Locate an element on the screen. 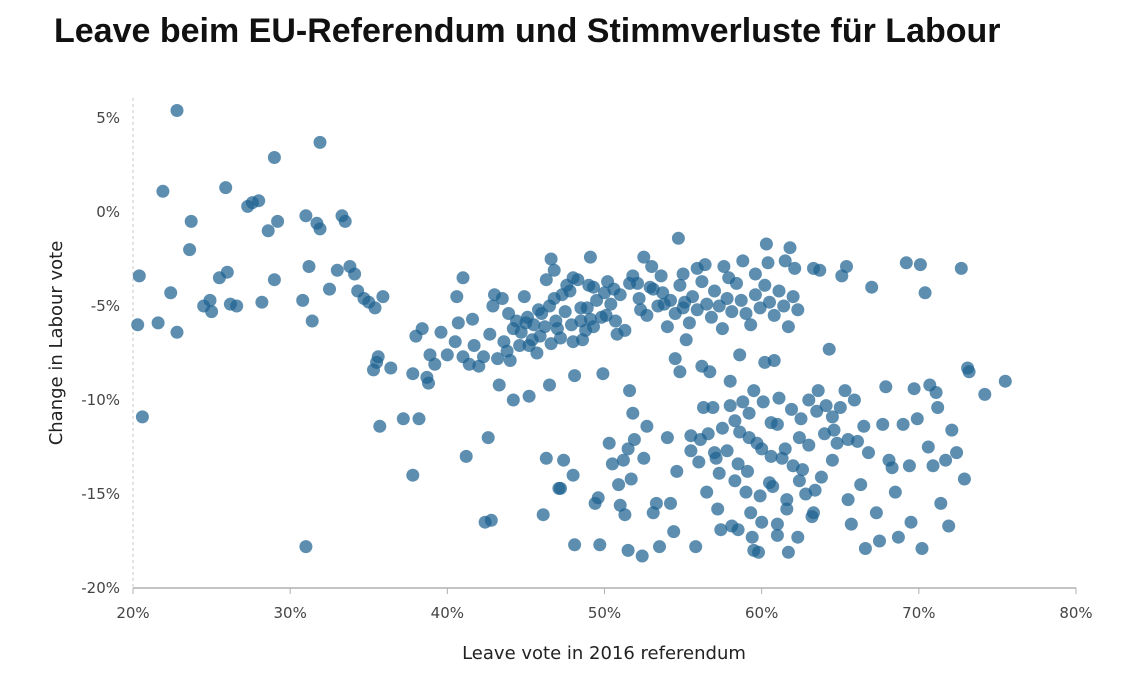  x-tick-label: 50% is located at coordinates (604, 613).